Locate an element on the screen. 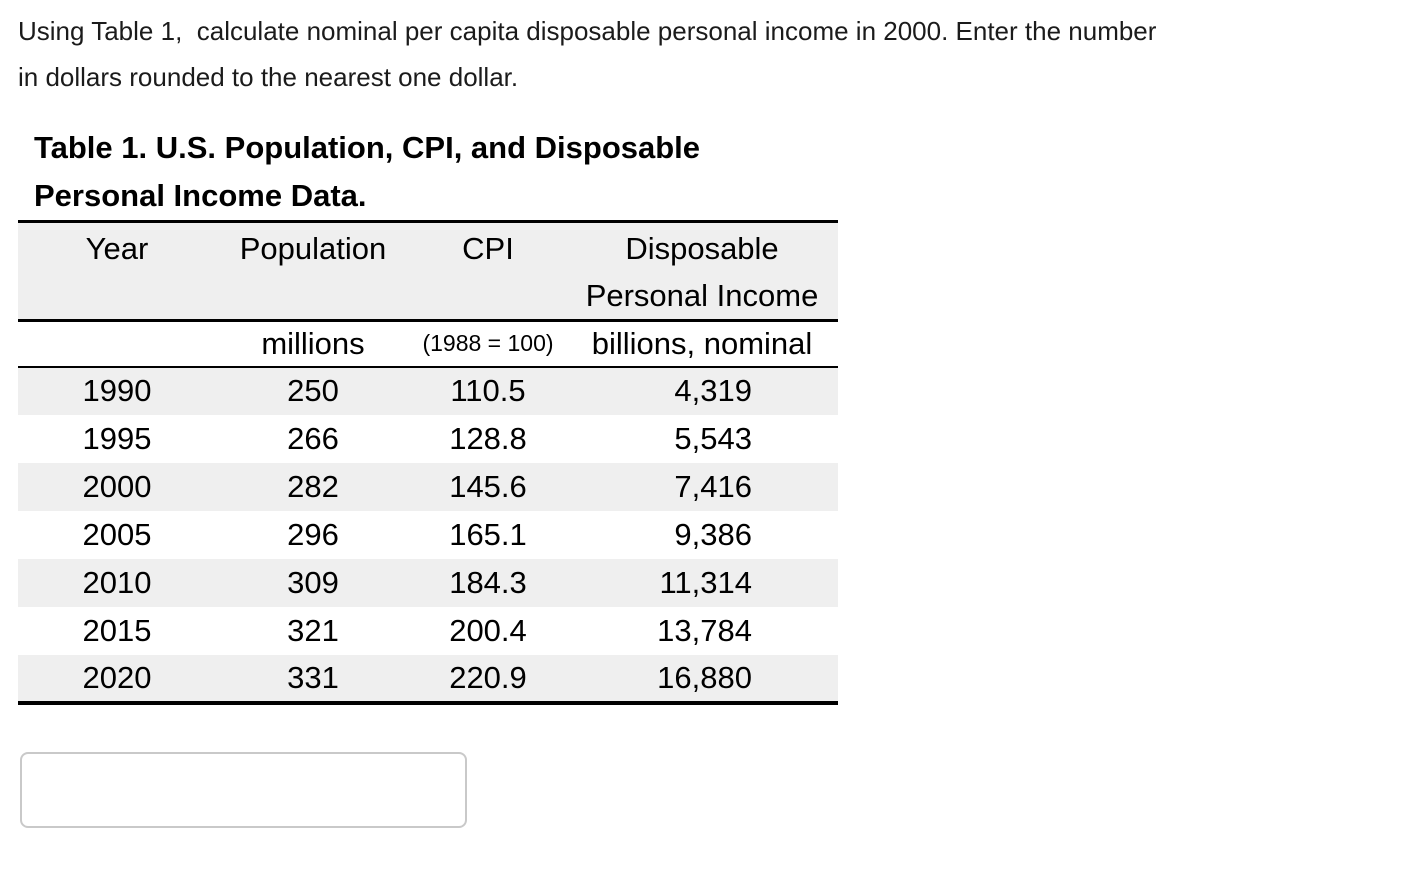 The height and width of the screenshot is (874, 1412). table-cell: 331 is located at coordinates (313, 677).